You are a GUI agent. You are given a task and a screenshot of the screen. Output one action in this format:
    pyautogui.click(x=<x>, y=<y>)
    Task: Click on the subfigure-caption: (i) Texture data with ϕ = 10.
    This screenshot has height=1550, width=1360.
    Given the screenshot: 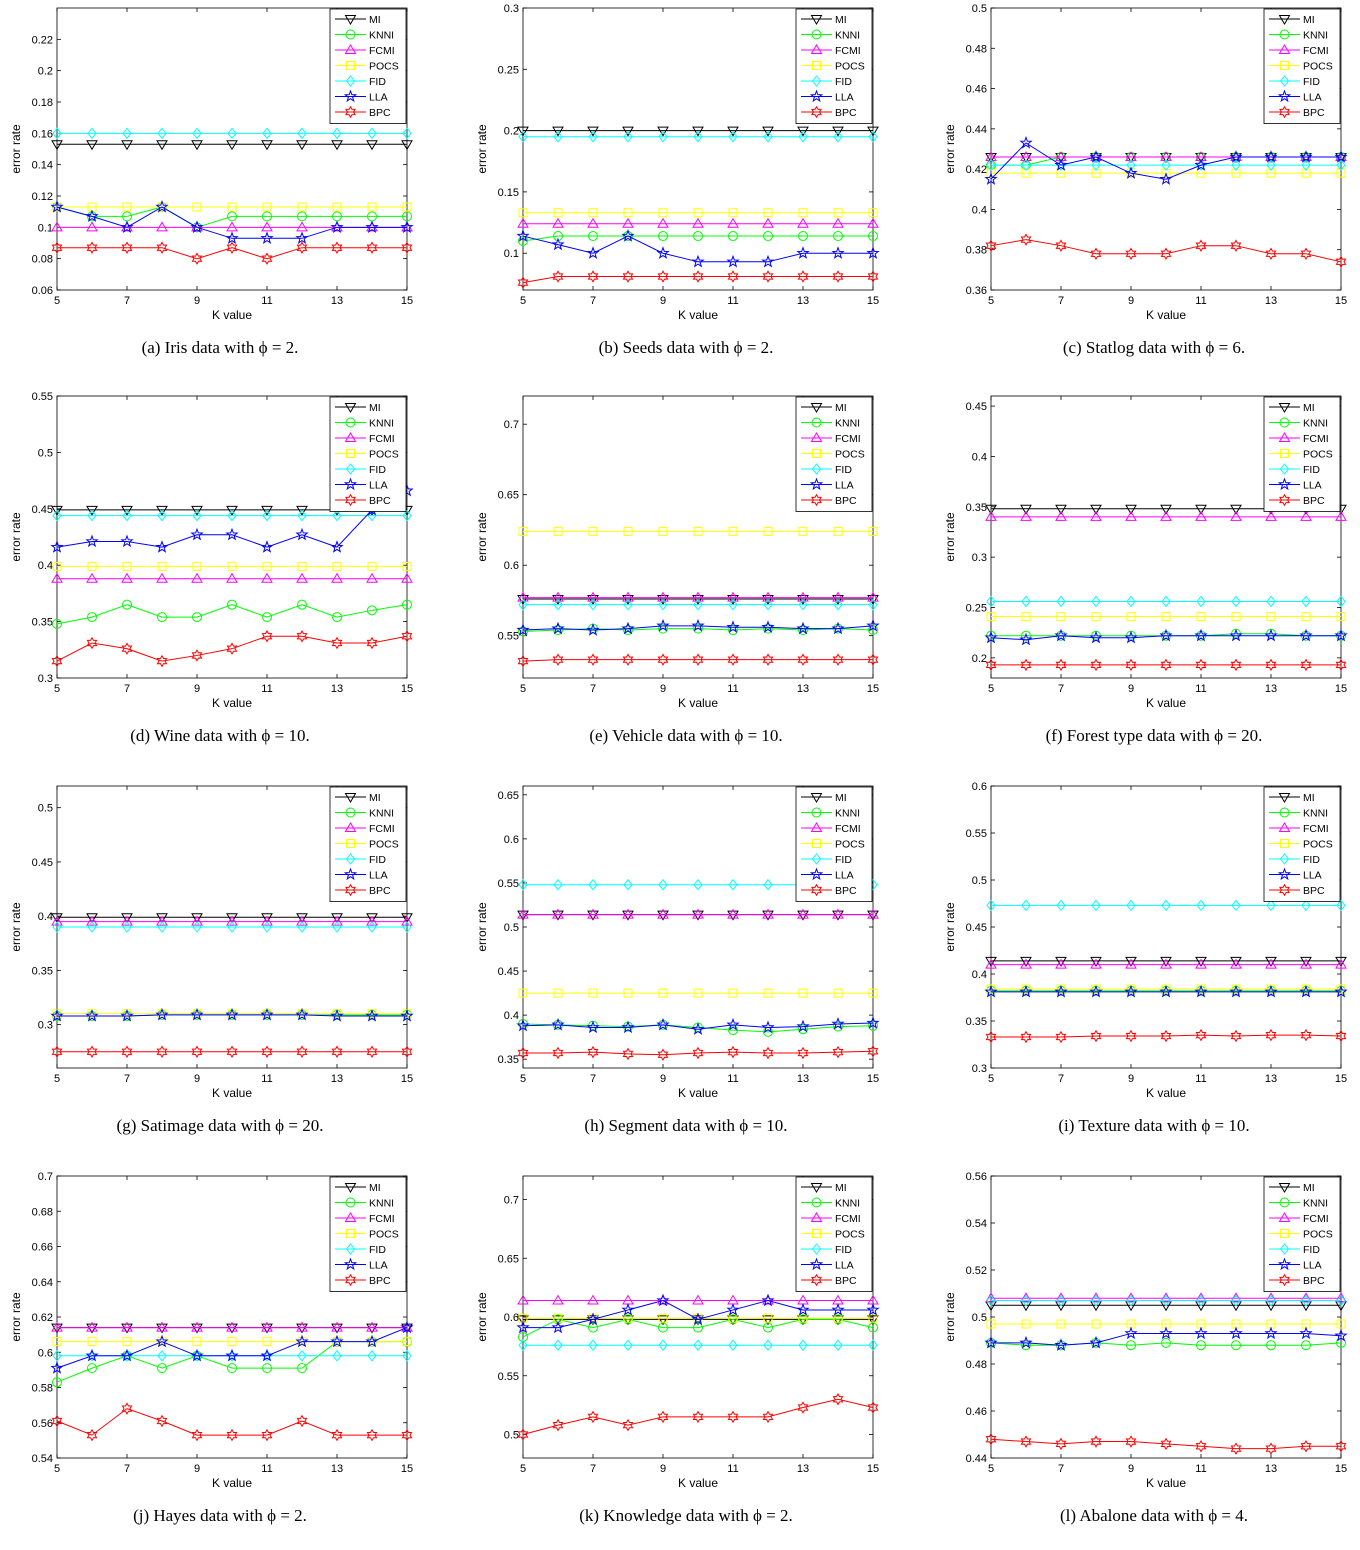 What is the action you would take?
    pyautogui.click(x=1154, y=1125)
    